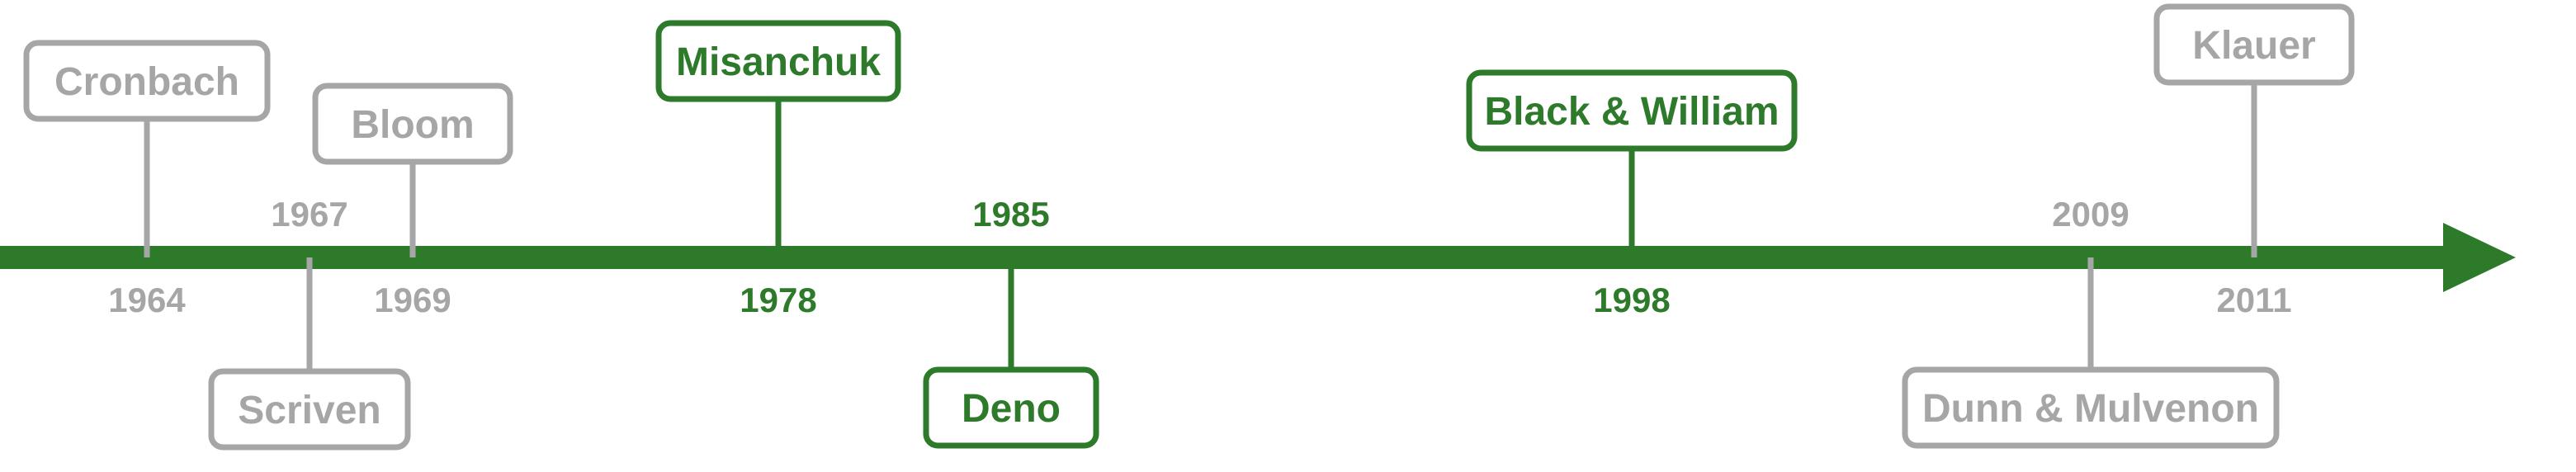 This screenshot has width=2576, height=472. What do you see at coordinates (147, 300) in the screenshot?
I see `event-year-label: 1964` at bounding box center [147, 300].